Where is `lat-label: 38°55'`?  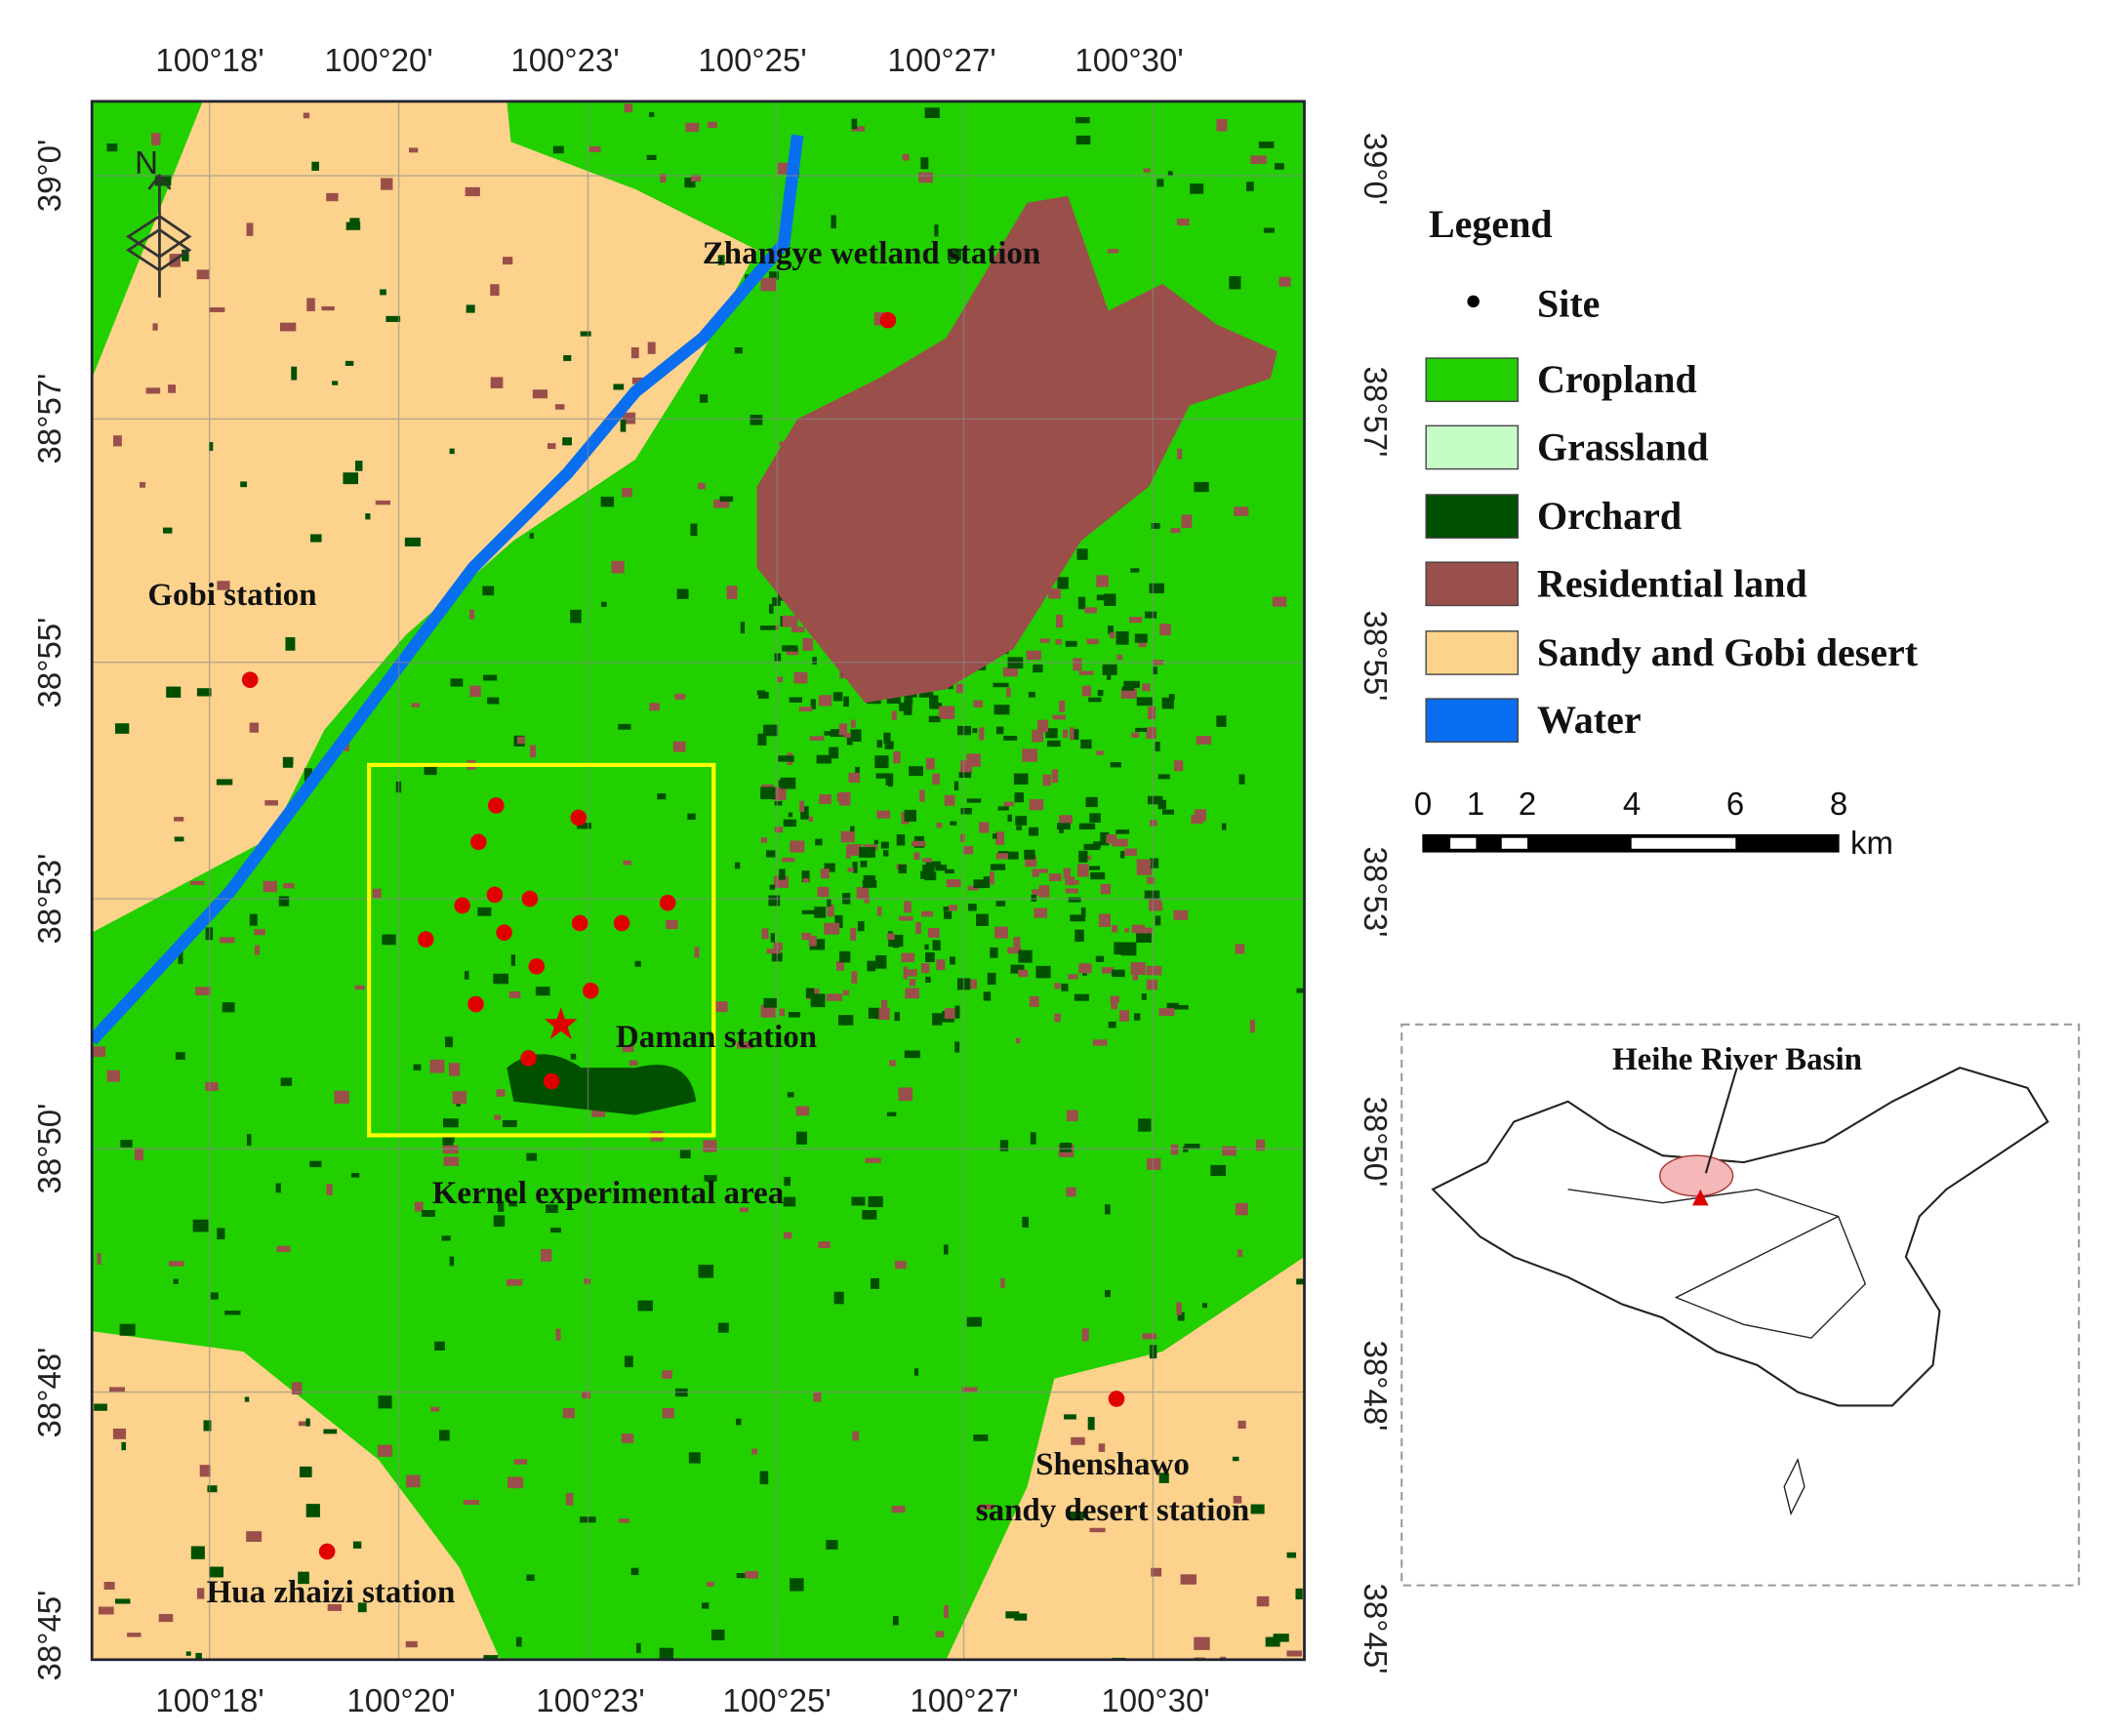
lat-label: 38°55' is located at coordinates (49, 663).